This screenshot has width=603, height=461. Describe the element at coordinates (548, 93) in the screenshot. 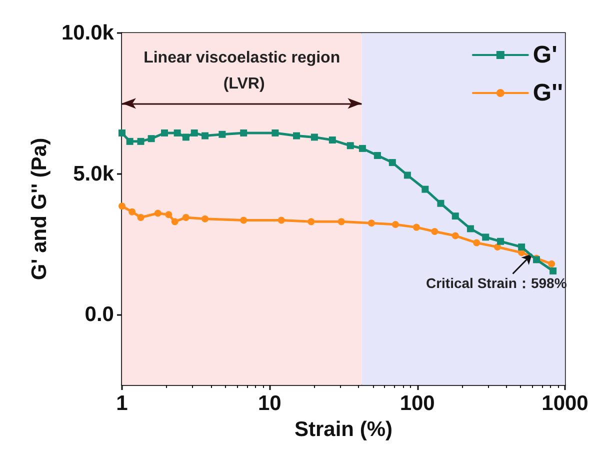

I see `legend-label: G''` at that location.